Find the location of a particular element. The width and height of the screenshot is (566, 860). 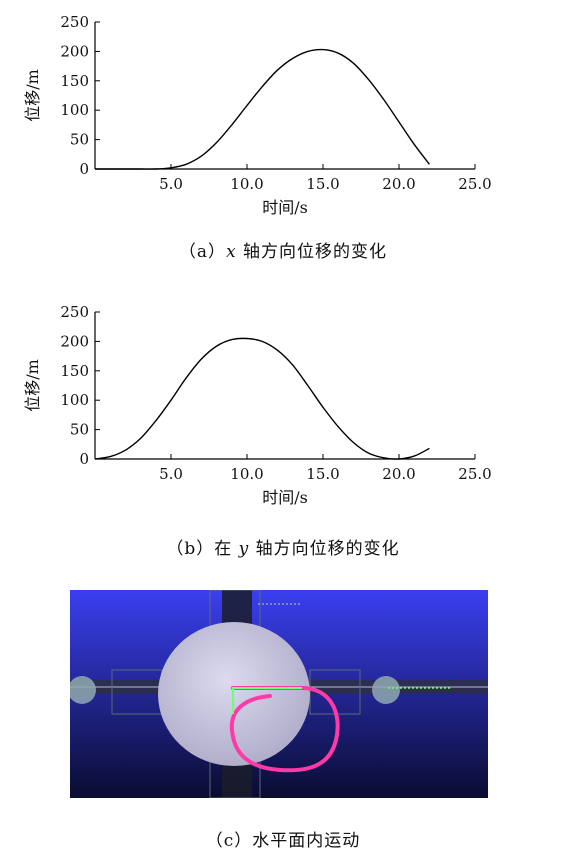

chart-a-y-tick-label: 100 is located at coordinates (74, 110).